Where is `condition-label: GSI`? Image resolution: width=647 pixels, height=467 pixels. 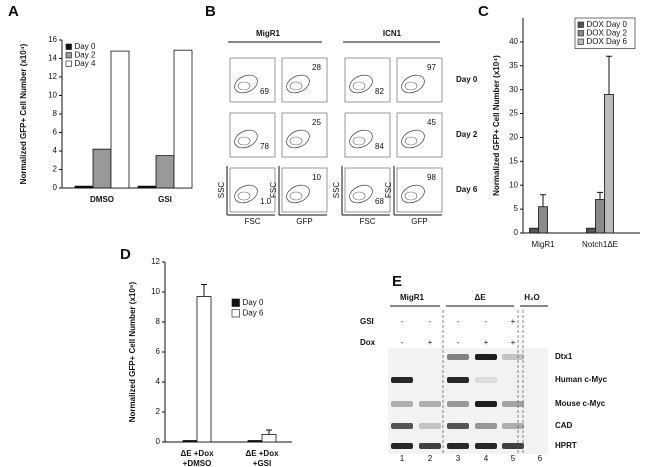
condition-label: GSI is located at coordinates (367, 321).